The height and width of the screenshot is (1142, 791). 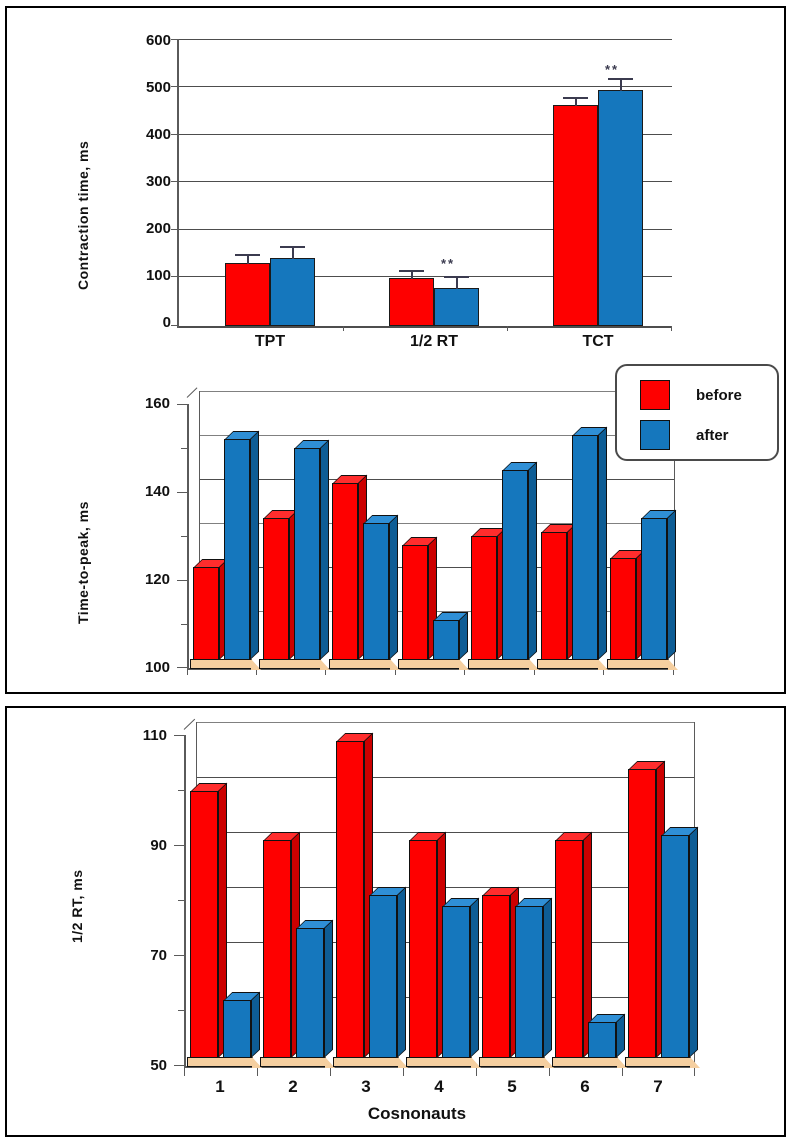 What do you see at coordinates (83, 562) in the screenshot?
I see `chart2-y-axis-label: Time-to-peak, ms` at bounding box center [83, 562].